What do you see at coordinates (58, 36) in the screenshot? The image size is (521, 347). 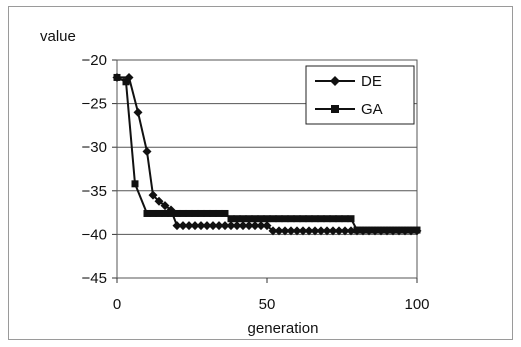 I see `y-axis-label: value` at bounding box center [58, 36].